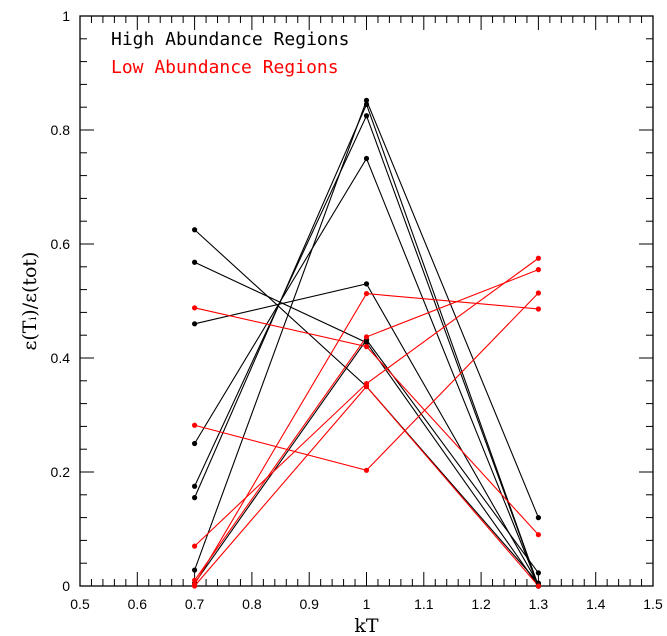 Image resolution: width=667 pixels, height=636 pixels. I want to click on x-axis-label: kT, so click(366, 625).